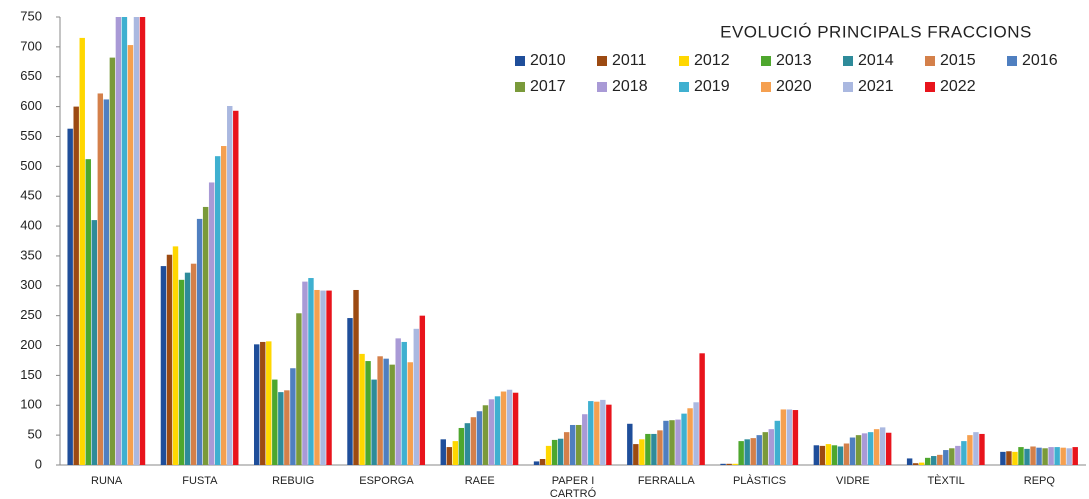 This screenshot has height=499, width=1089. I want to click on x-tick-label: FUSTA, so click(200, 481).